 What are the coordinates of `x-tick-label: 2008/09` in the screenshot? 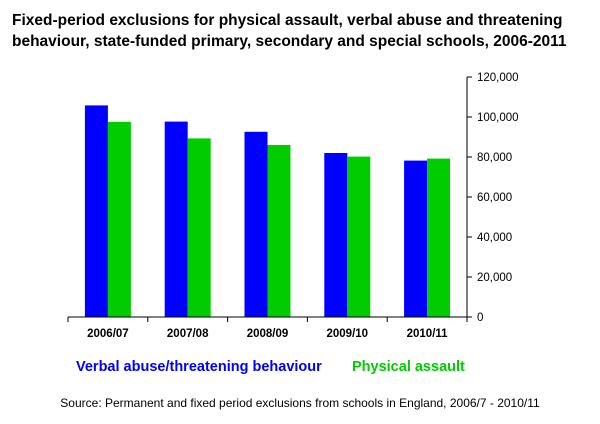 It's located at (268, 334).